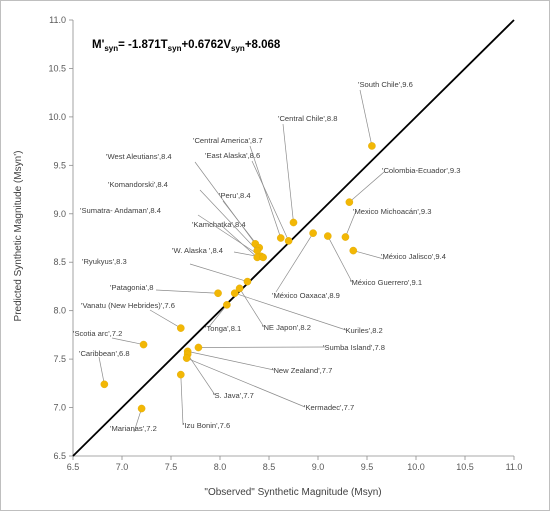 The width and height of the screenshot is (550, 511). What do you see at coordinates (104, 261) in the screenshot?
I see `point-label: 'Ryukyus',8.3` at bounding box center [104, 261].